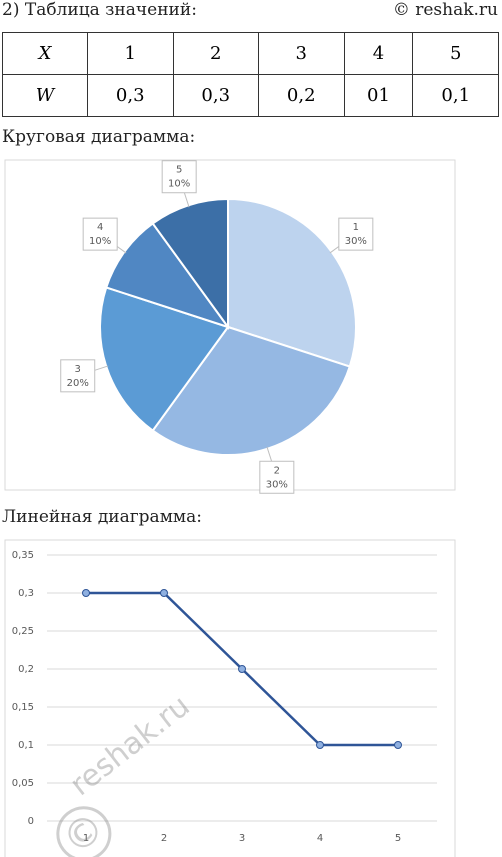 This screenshot has height=857, width=502. I want to click on title: 2) Таблица значений:, so click(99, 10).